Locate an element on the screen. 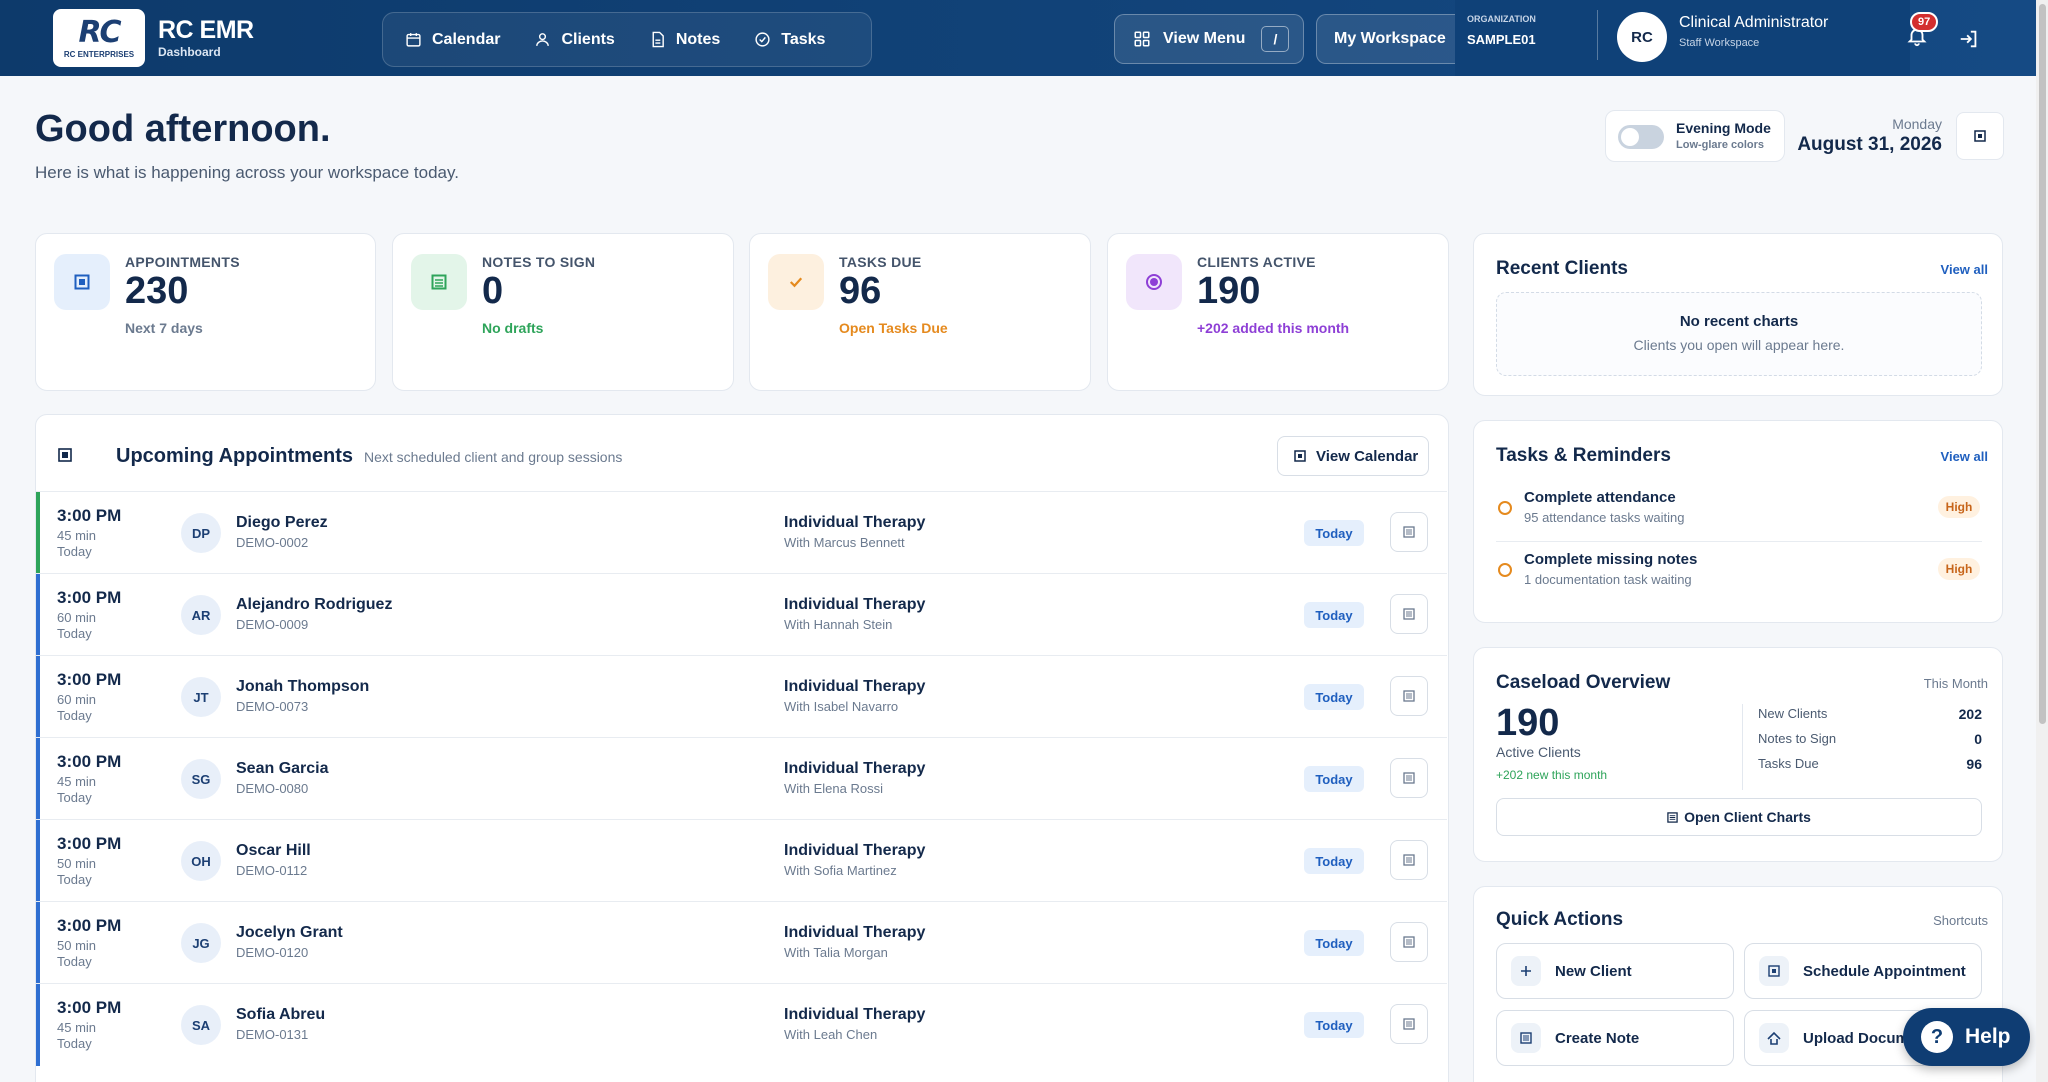 The width and height of the screenshot is (2048, 1082). create-note-button: Create Note is located at coordinates (1615, 1038).